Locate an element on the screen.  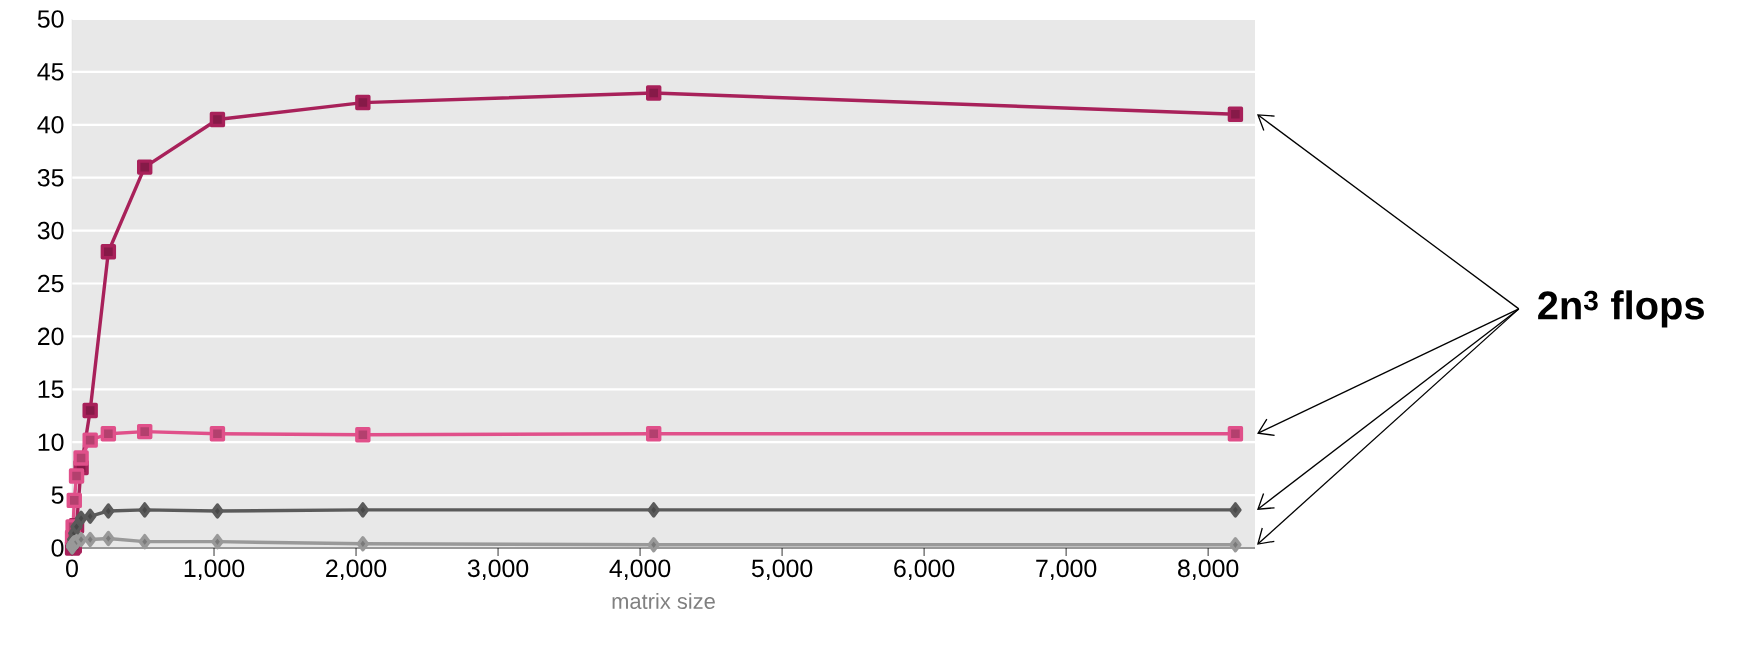
x-tick-label: 7,000 is located at coordinates (1066, 570).